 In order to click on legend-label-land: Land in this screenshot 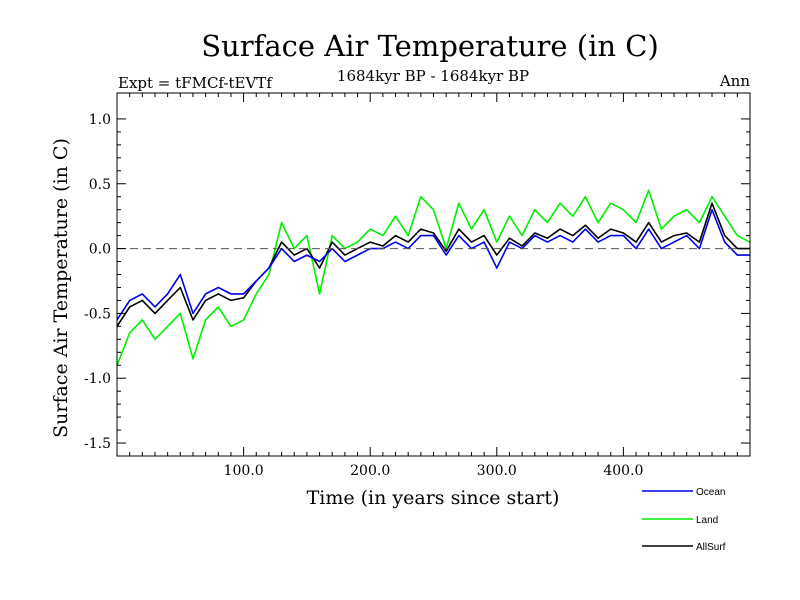, I will do `click(707, 520)`.